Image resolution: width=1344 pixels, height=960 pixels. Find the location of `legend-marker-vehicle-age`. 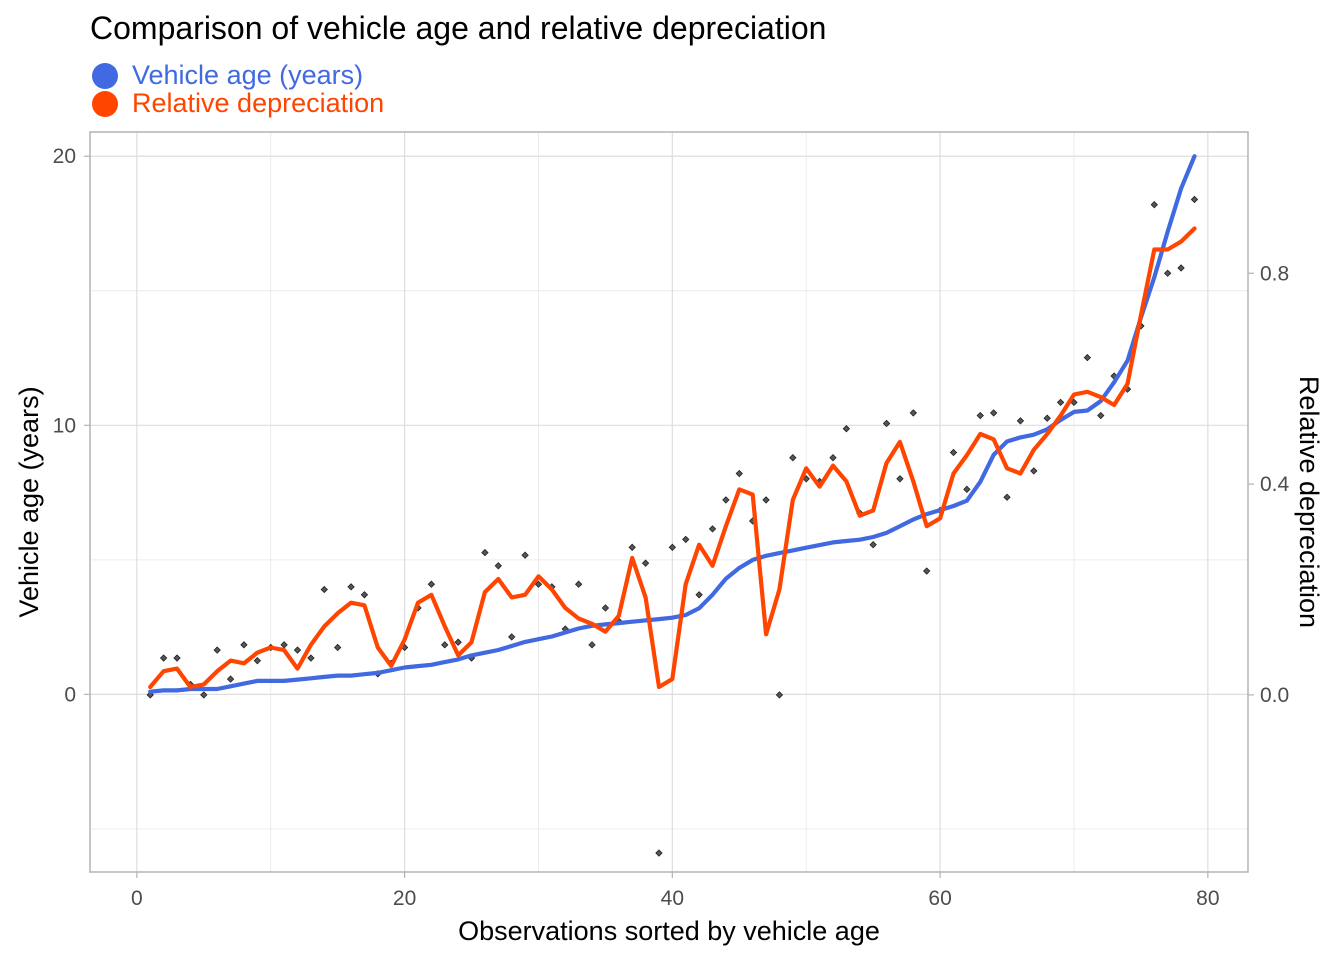

legend-marker-vehicle-age is located at coordinates (105, 75).